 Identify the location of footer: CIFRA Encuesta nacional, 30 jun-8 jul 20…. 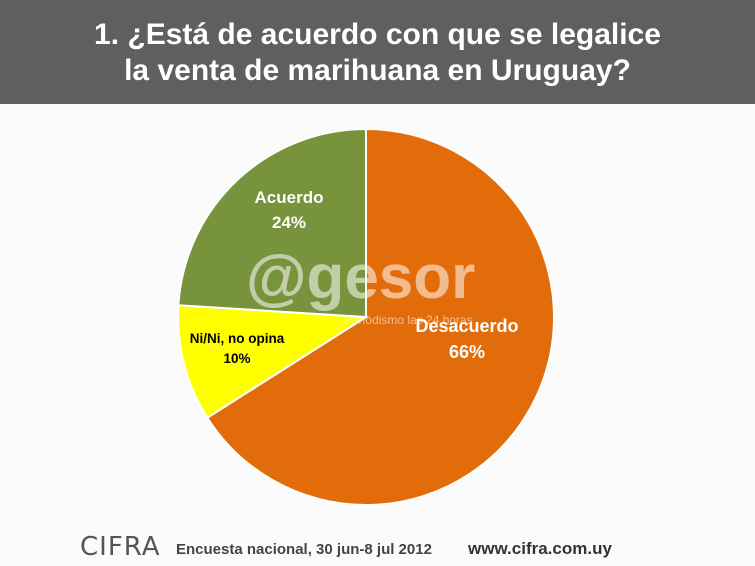
(377, 546).